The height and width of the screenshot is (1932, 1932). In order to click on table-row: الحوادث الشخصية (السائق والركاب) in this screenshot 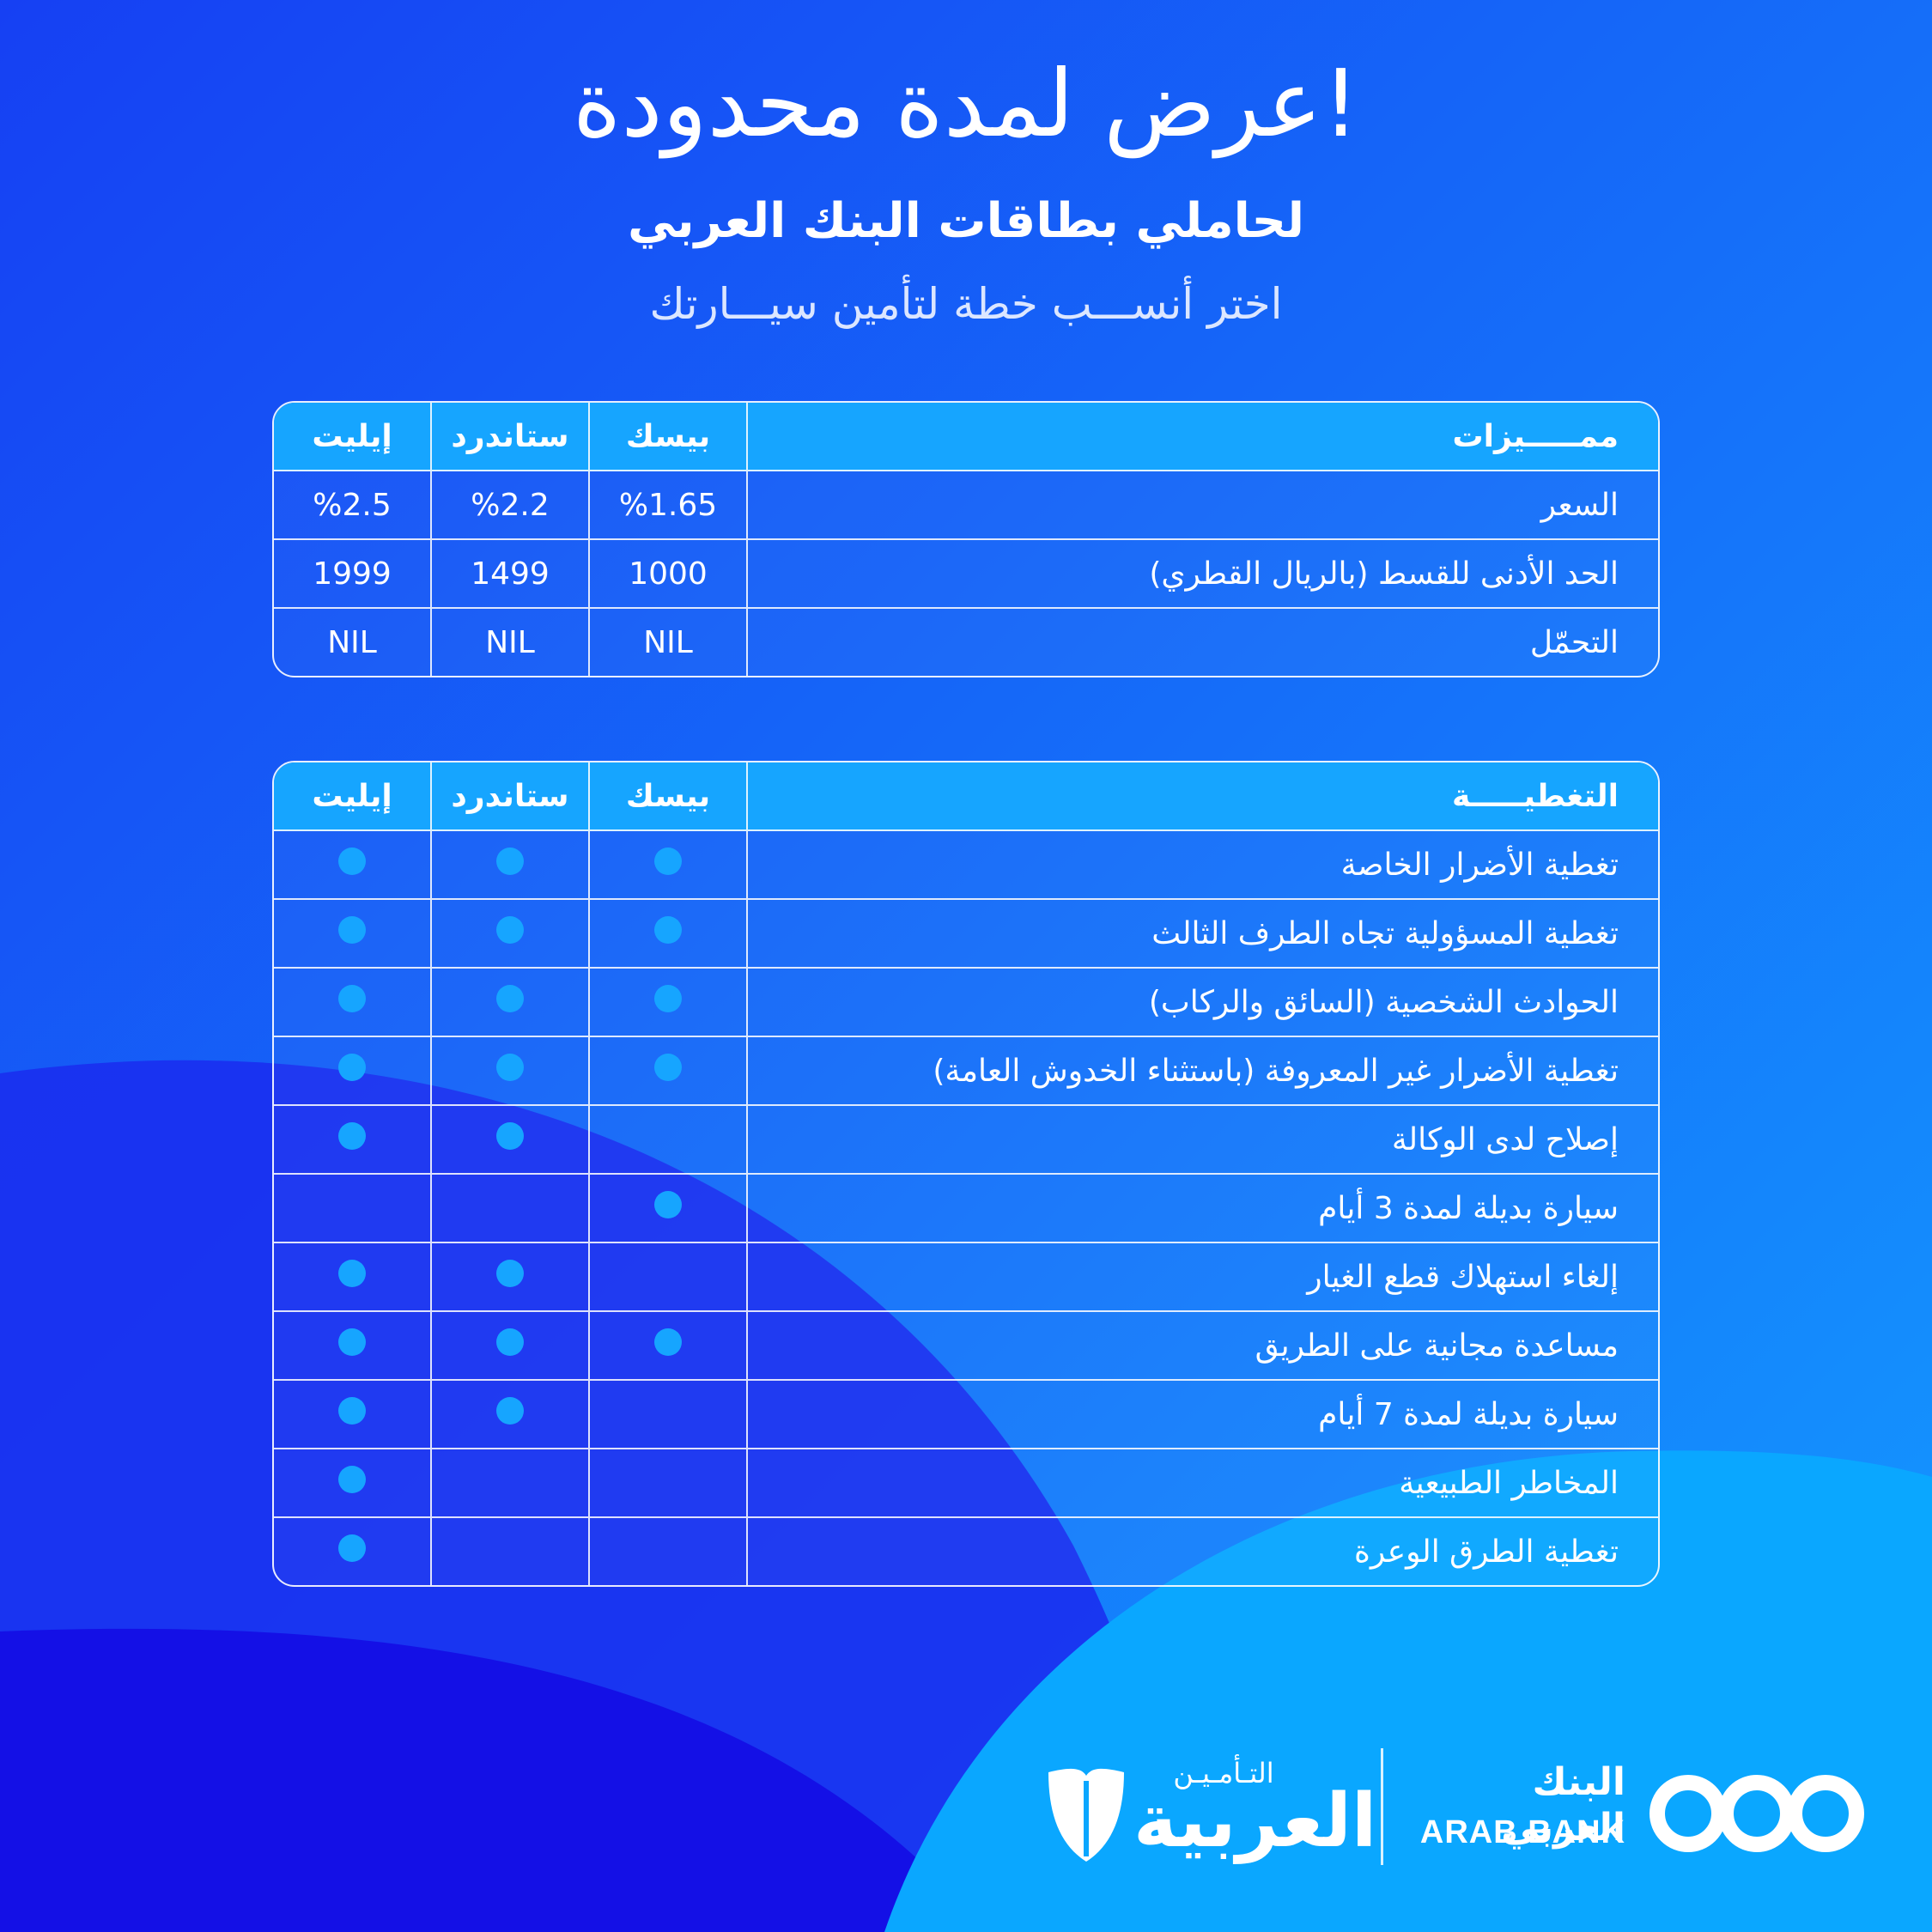, I will do `click(966, 1003)`.